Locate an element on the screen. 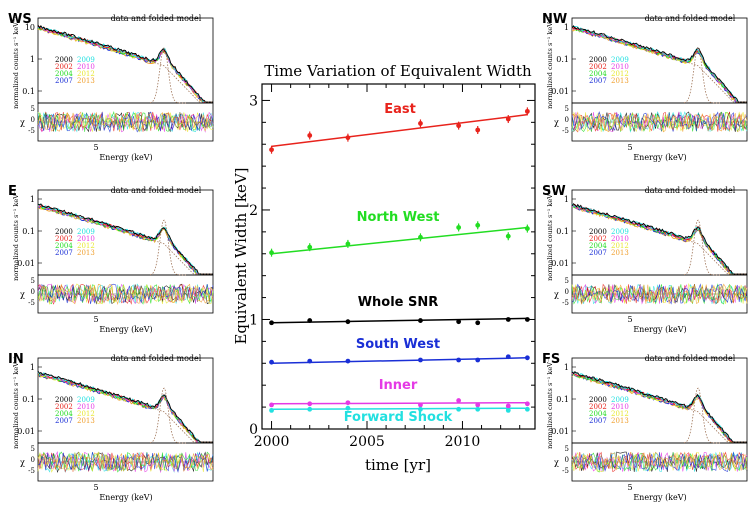 The width and height of the screenshot is (748, 505). series-label: East is located at coordinates (400, 109).